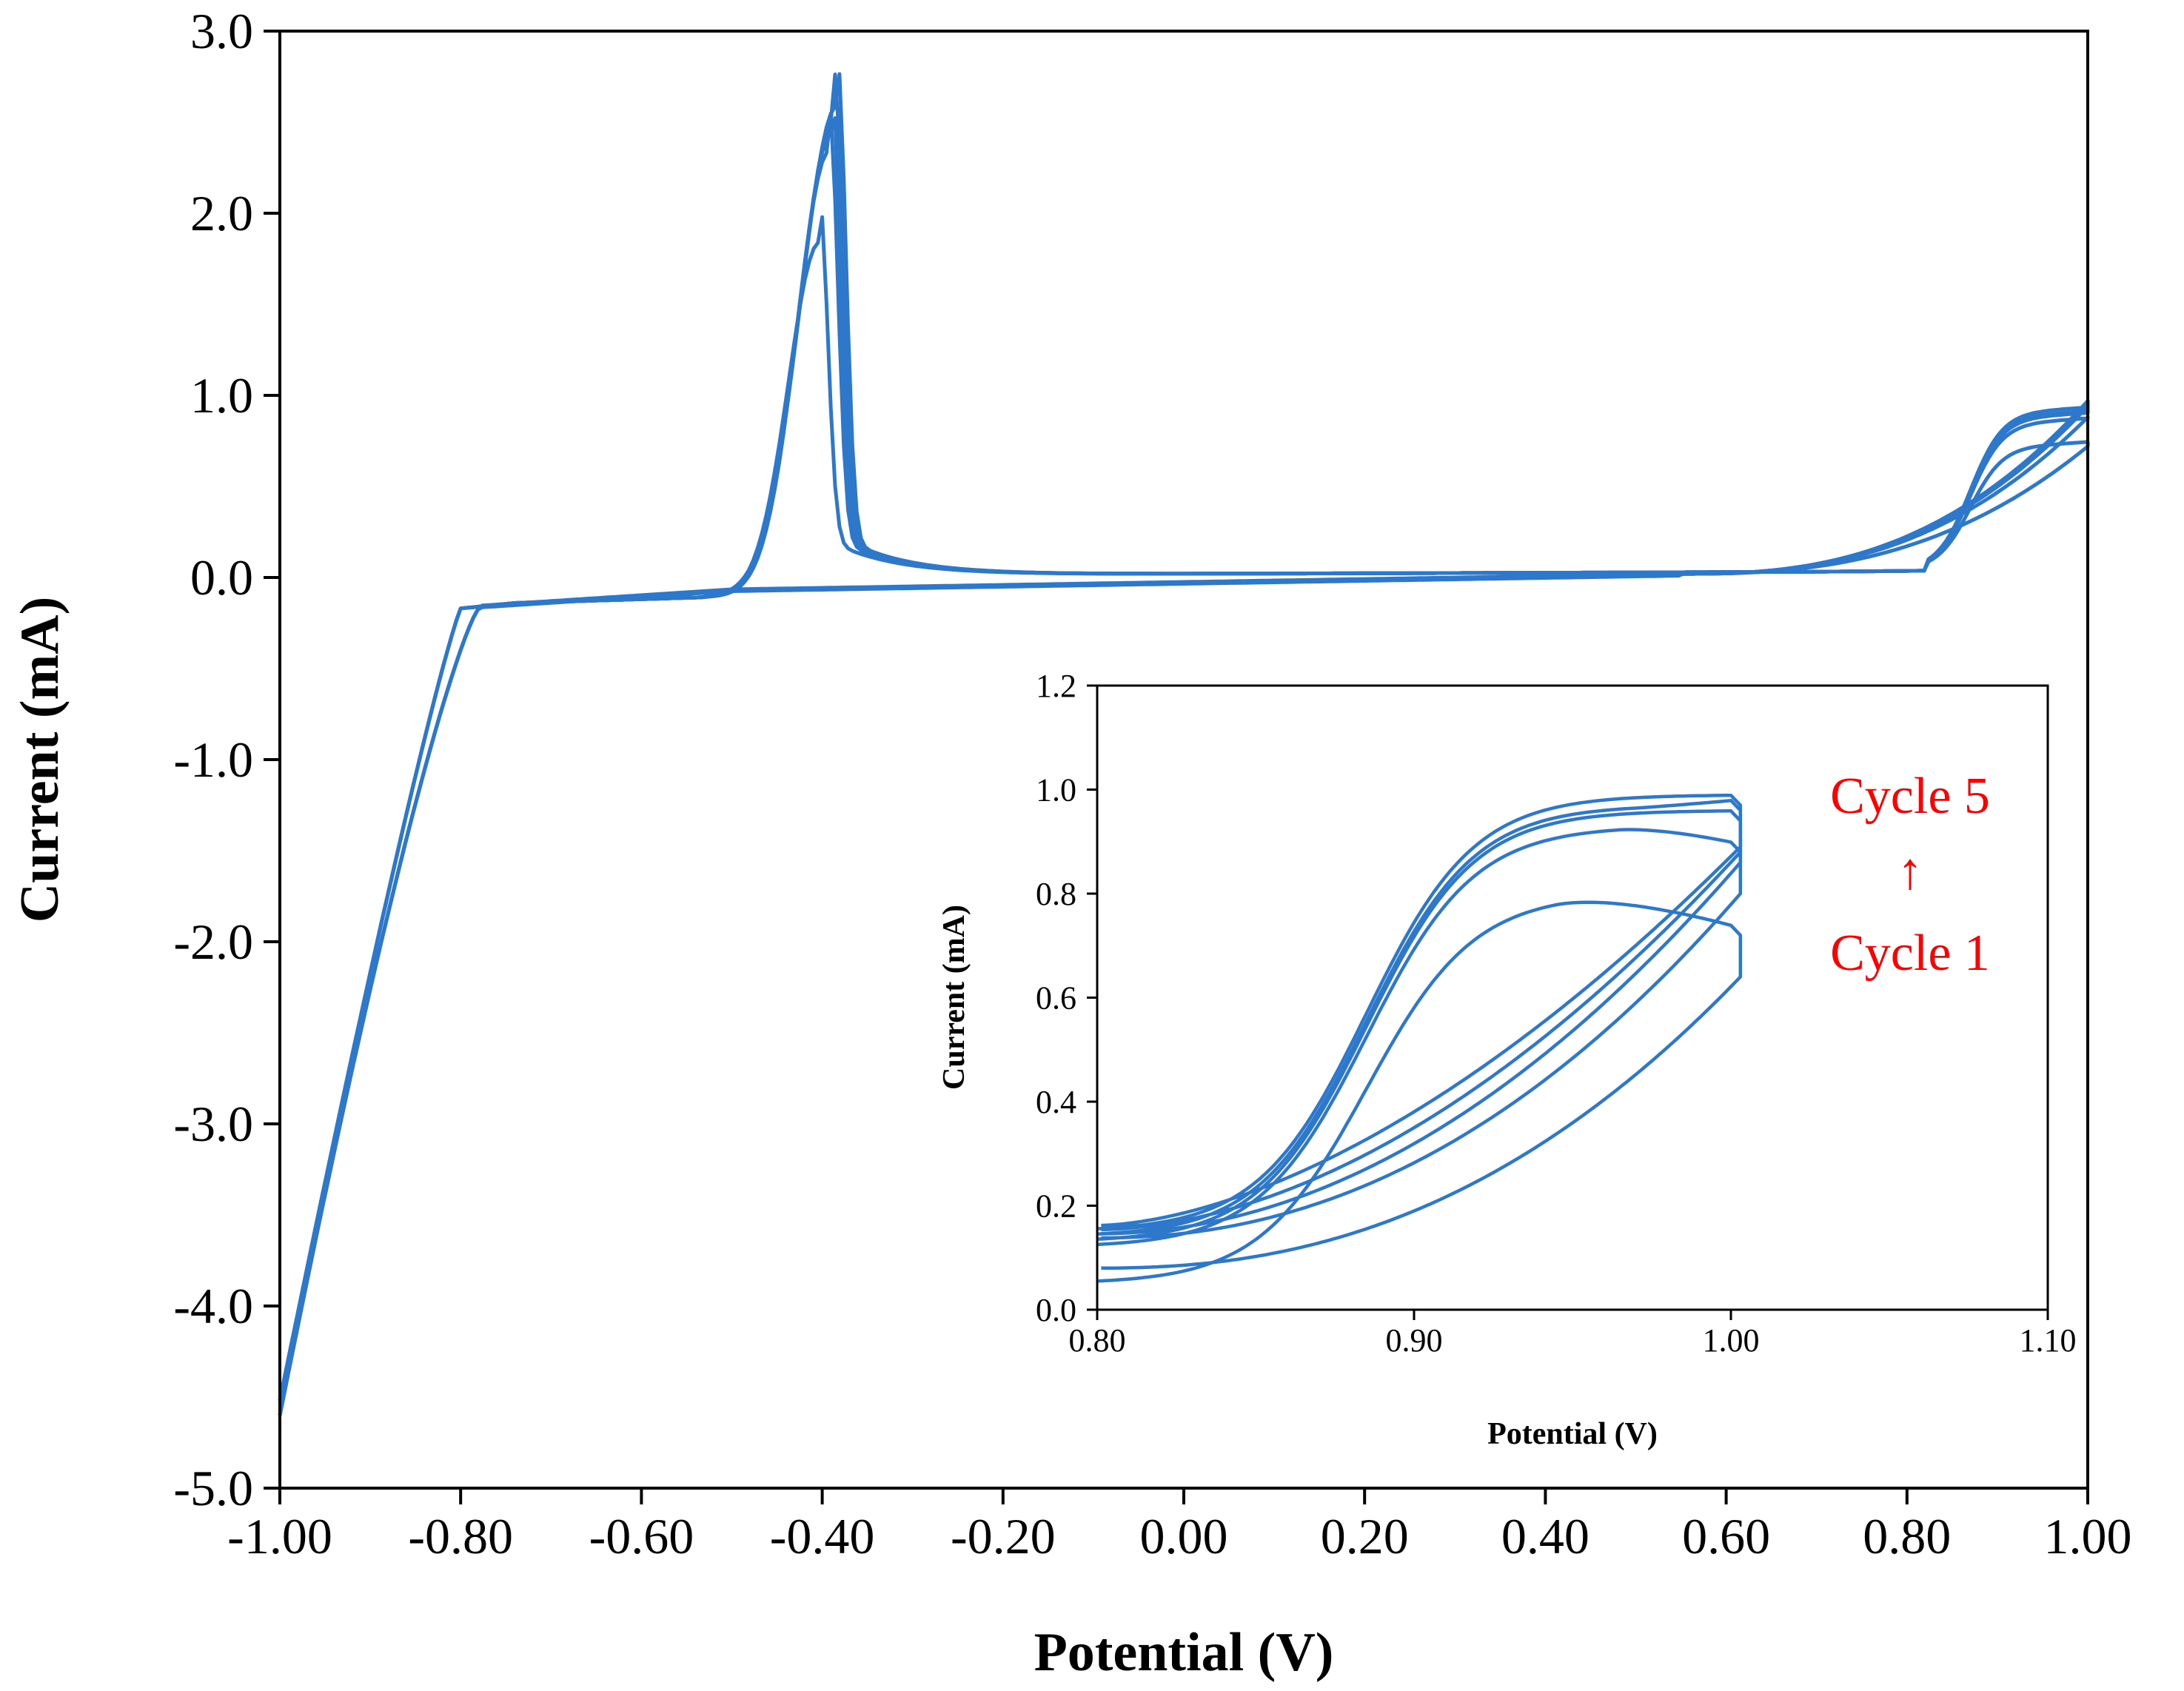 This screenshot has width=2184, height=1691. What do you see at coordinates (213, 942) in the screenshot?
I see `main-y-tick-label: -2.0` at bounding box center [213, 942].